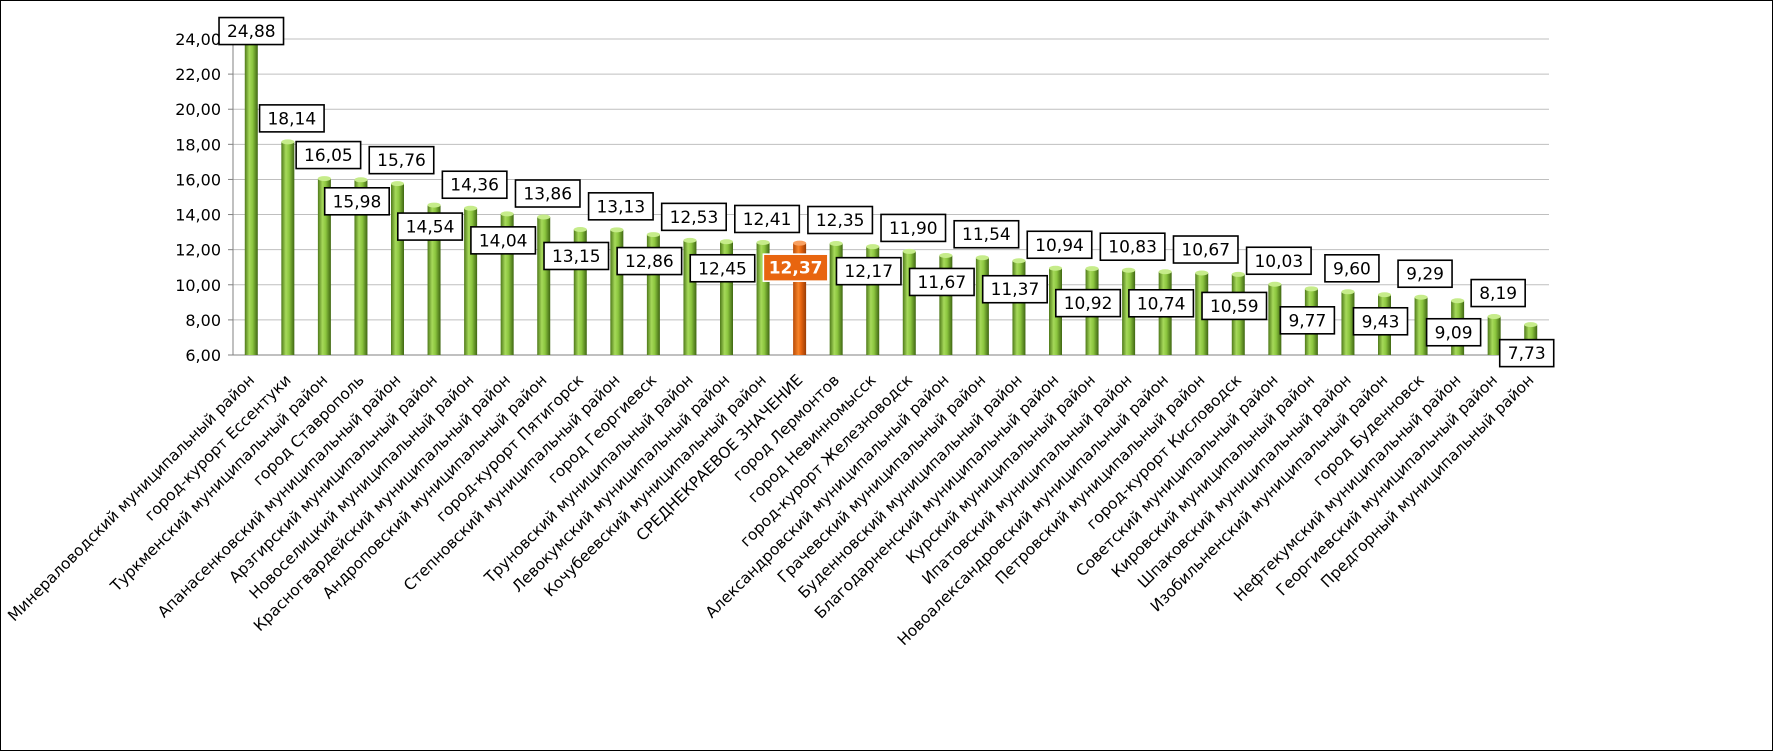 This screenshot has width=1773, height=752. Describe the element at coordinates (503, 241) in the screenshot. I see `data-label: 14,04` at that location.